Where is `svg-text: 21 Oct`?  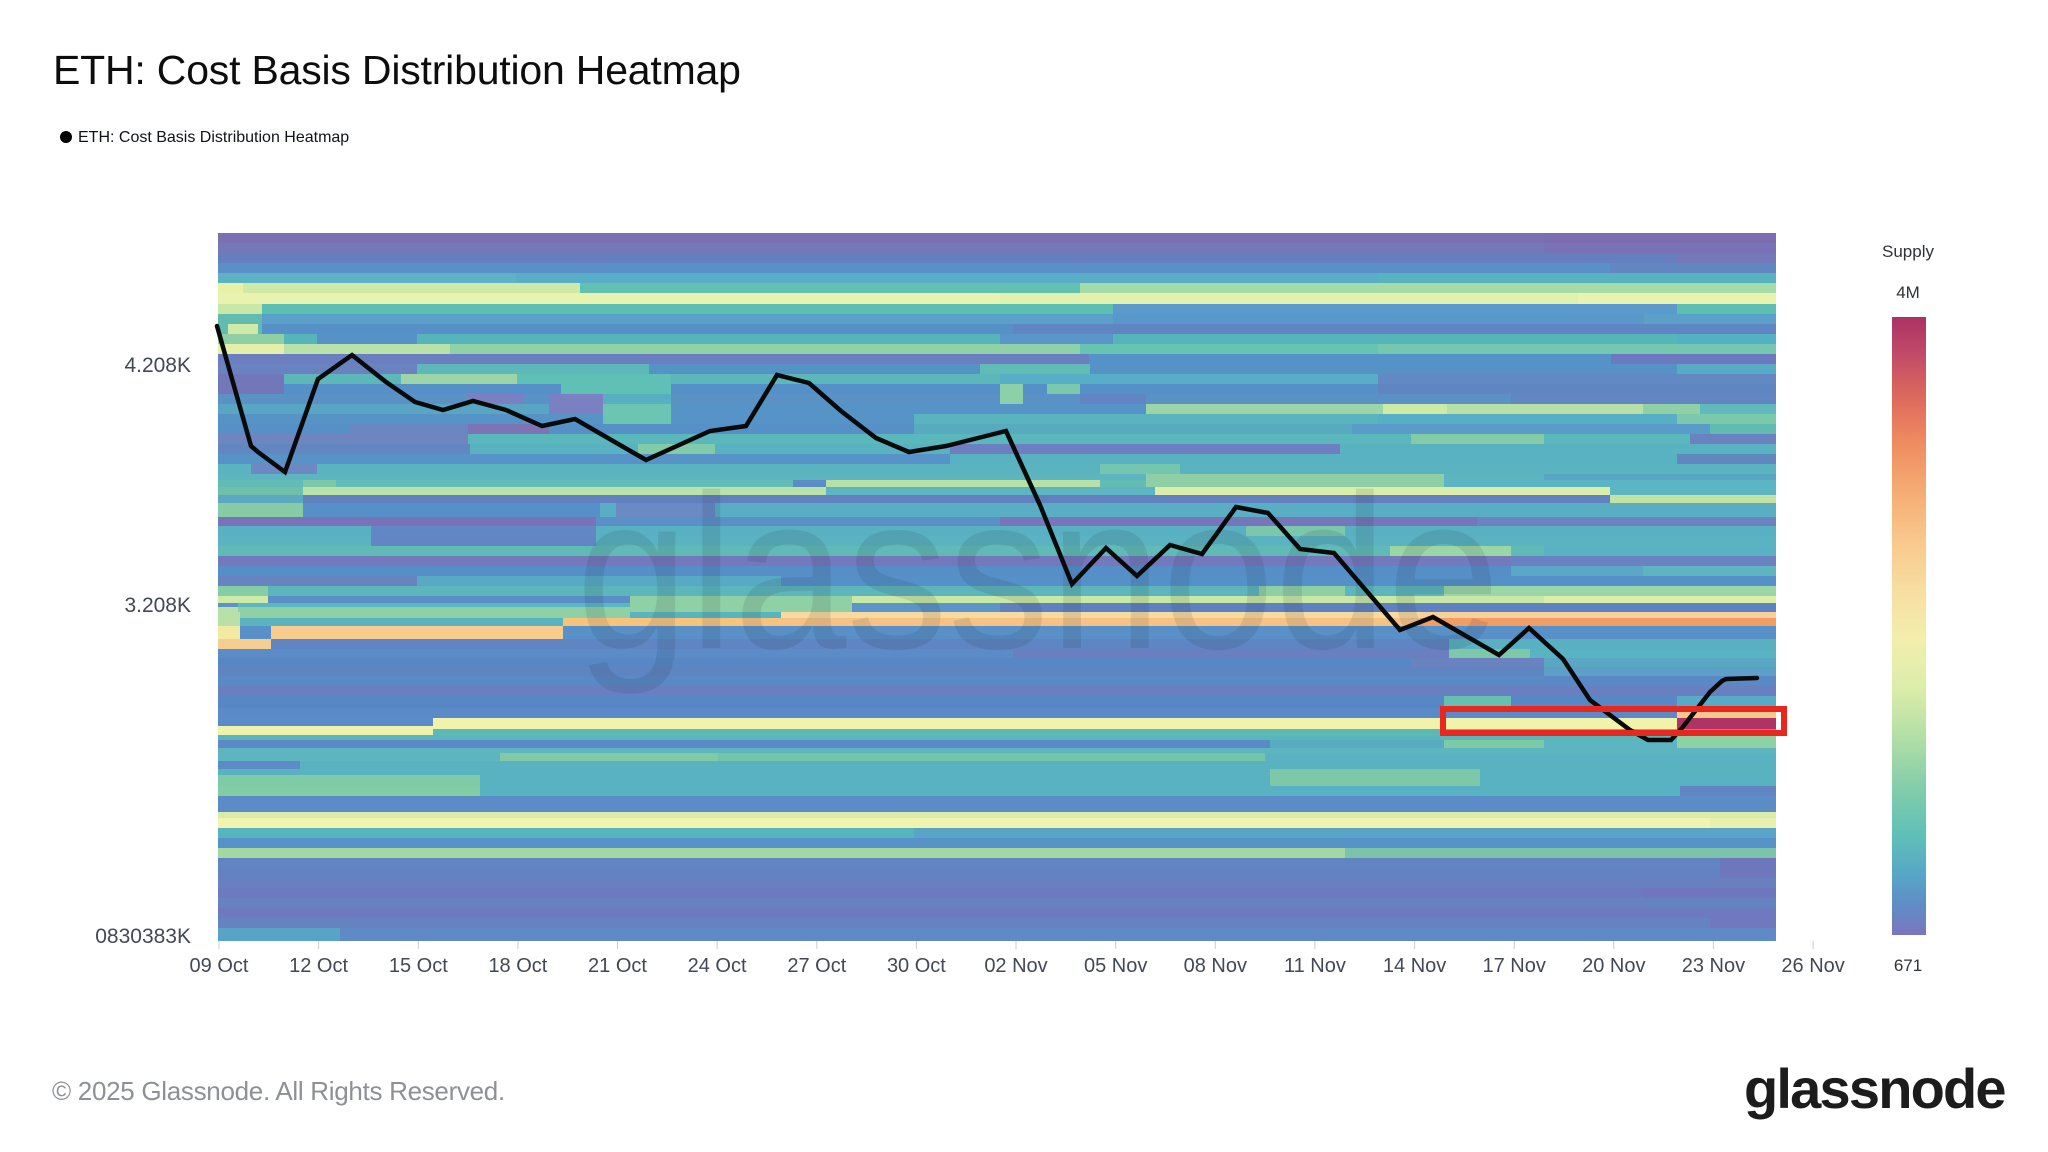 svg-text: 21 Oct is located at coordinates (617, 966).